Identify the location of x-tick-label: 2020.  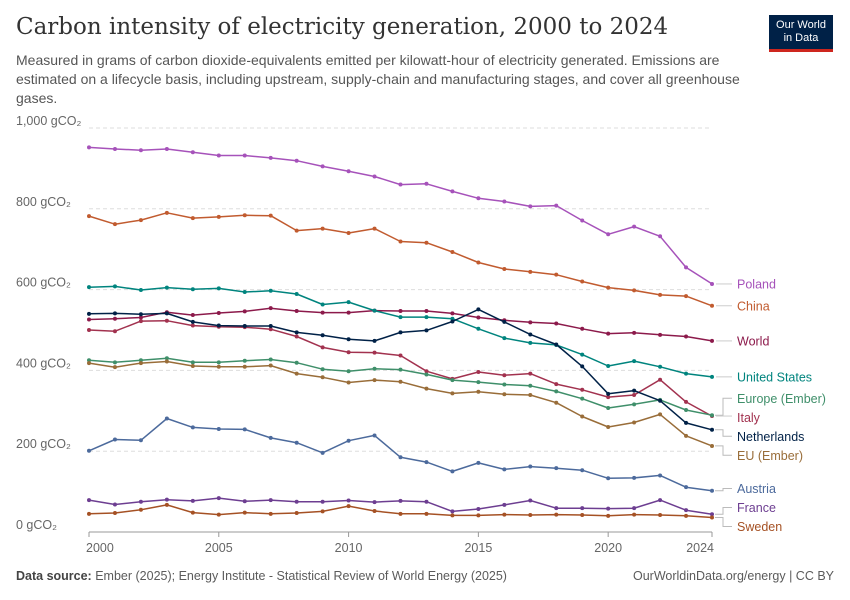
(608, 548).